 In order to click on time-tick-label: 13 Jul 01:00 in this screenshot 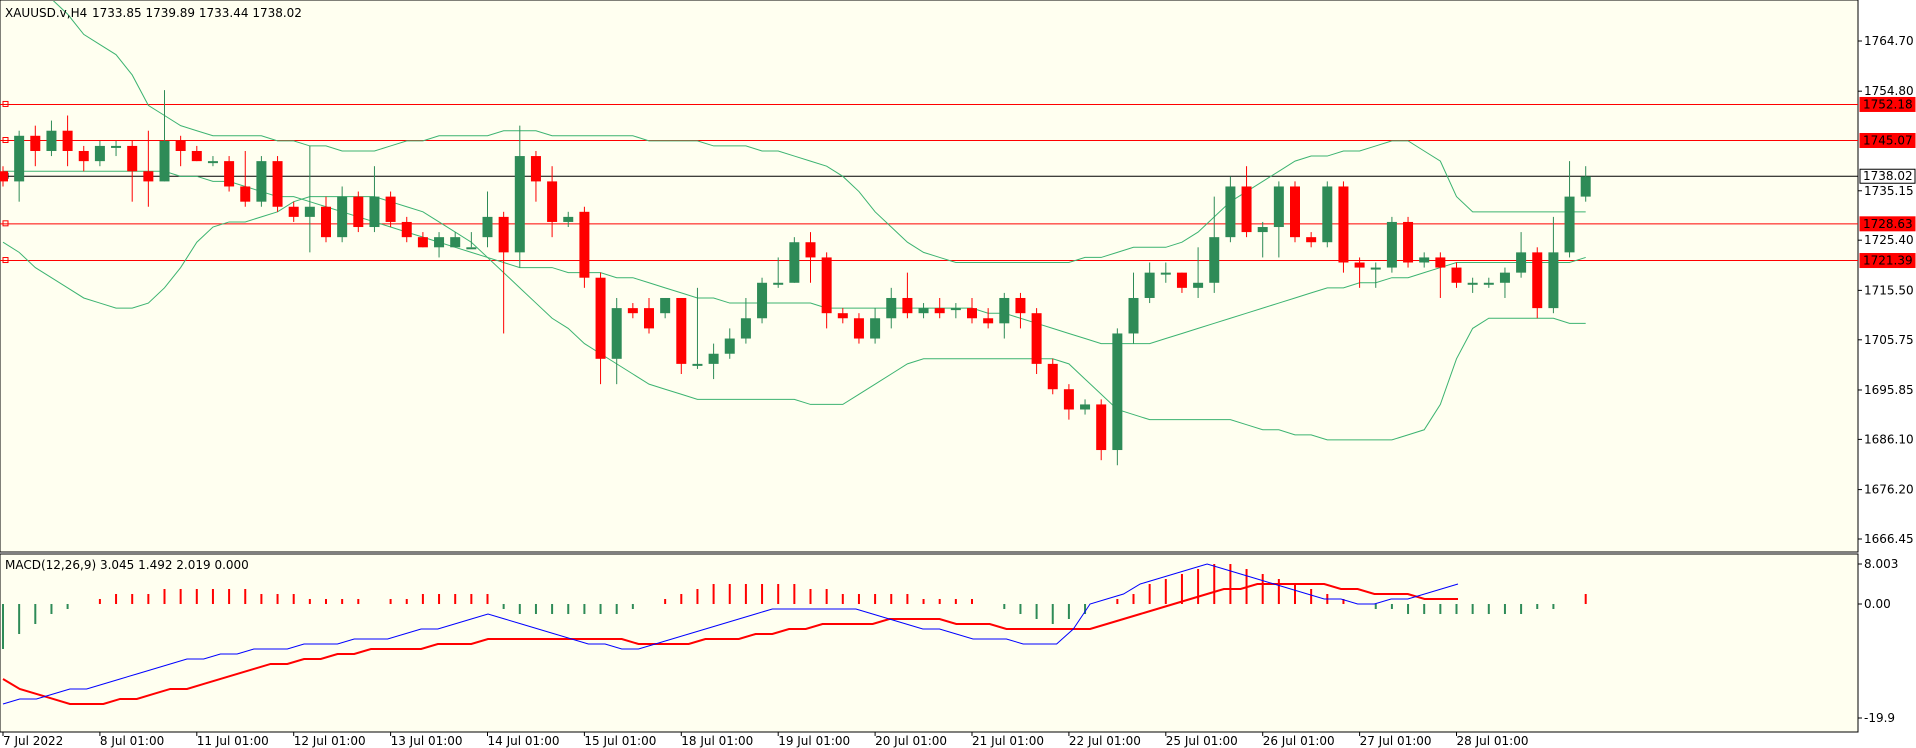, I will do `click(427, 741)`.